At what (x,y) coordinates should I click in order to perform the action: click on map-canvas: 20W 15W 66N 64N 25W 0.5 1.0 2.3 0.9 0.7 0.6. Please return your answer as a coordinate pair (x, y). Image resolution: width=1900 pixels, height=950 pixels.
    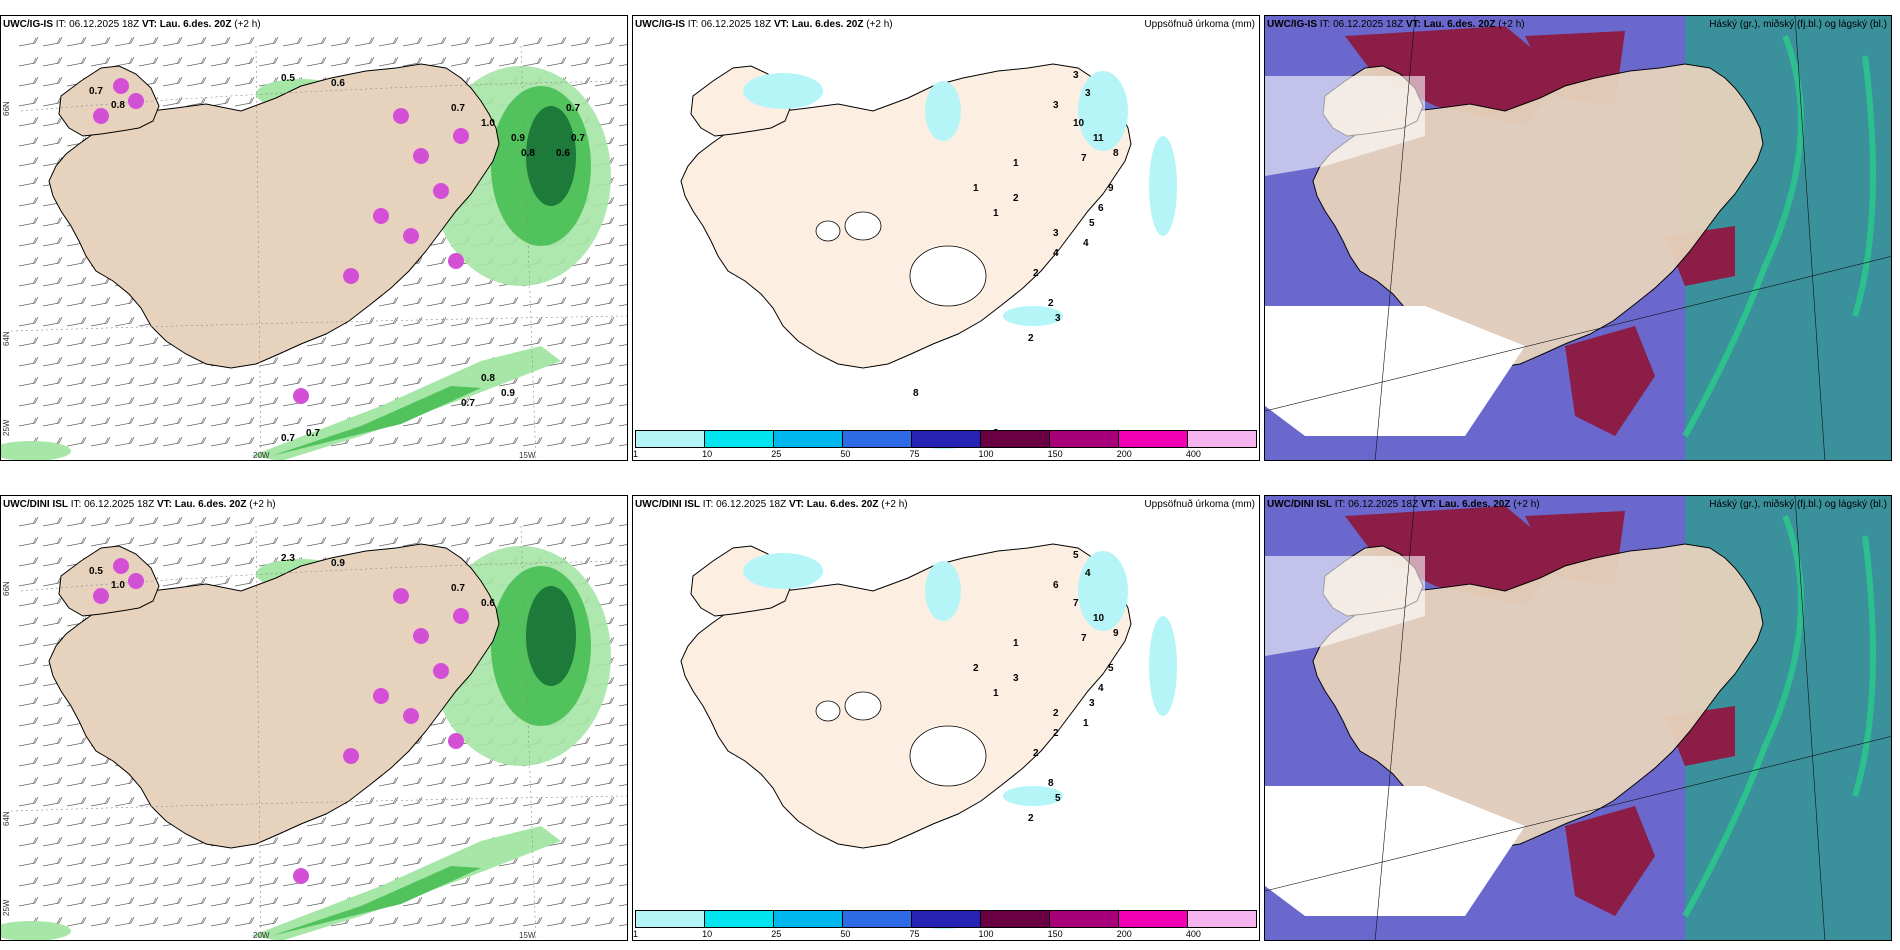
    Looking at the image, I should click on (314, 728).